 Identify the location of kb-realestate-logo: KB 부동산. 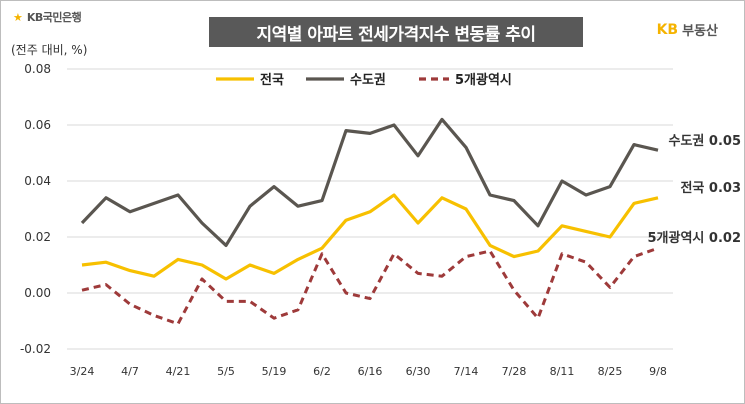
(687, 30).